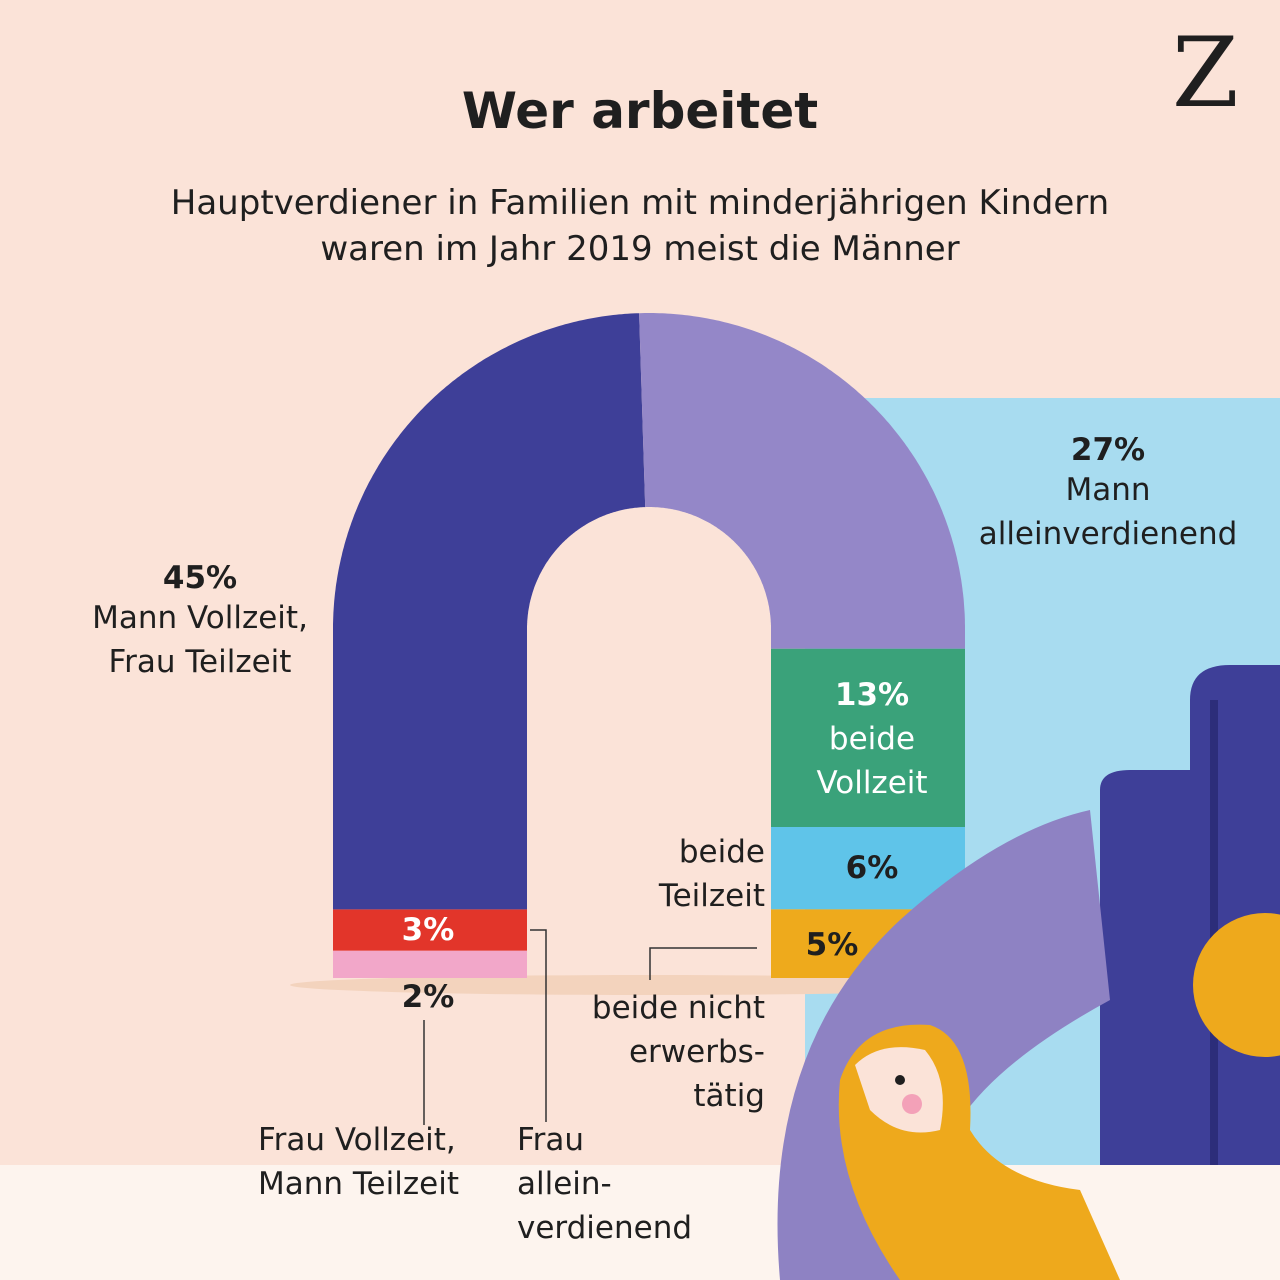 The image size is (1280, 1280). I want to click on category-label: Frau Vollzeit, Mann Teilzeit, so click(358, 1162).